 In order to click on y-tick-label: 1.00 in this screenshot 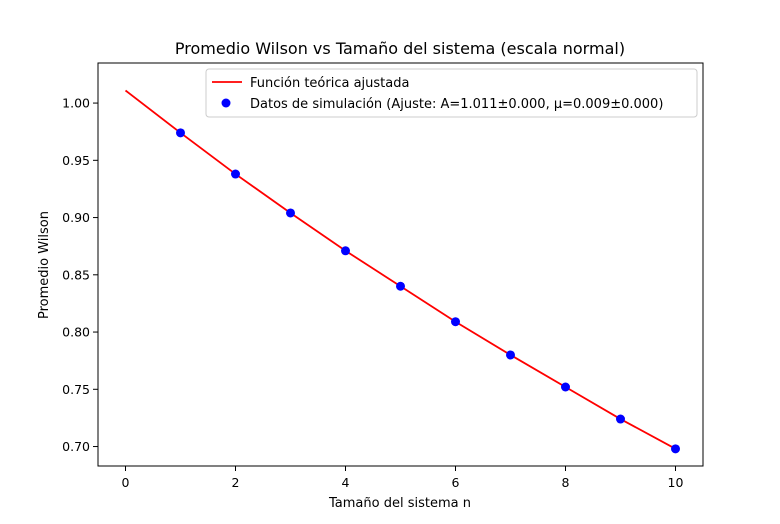, I will do `click(76, 103)`.